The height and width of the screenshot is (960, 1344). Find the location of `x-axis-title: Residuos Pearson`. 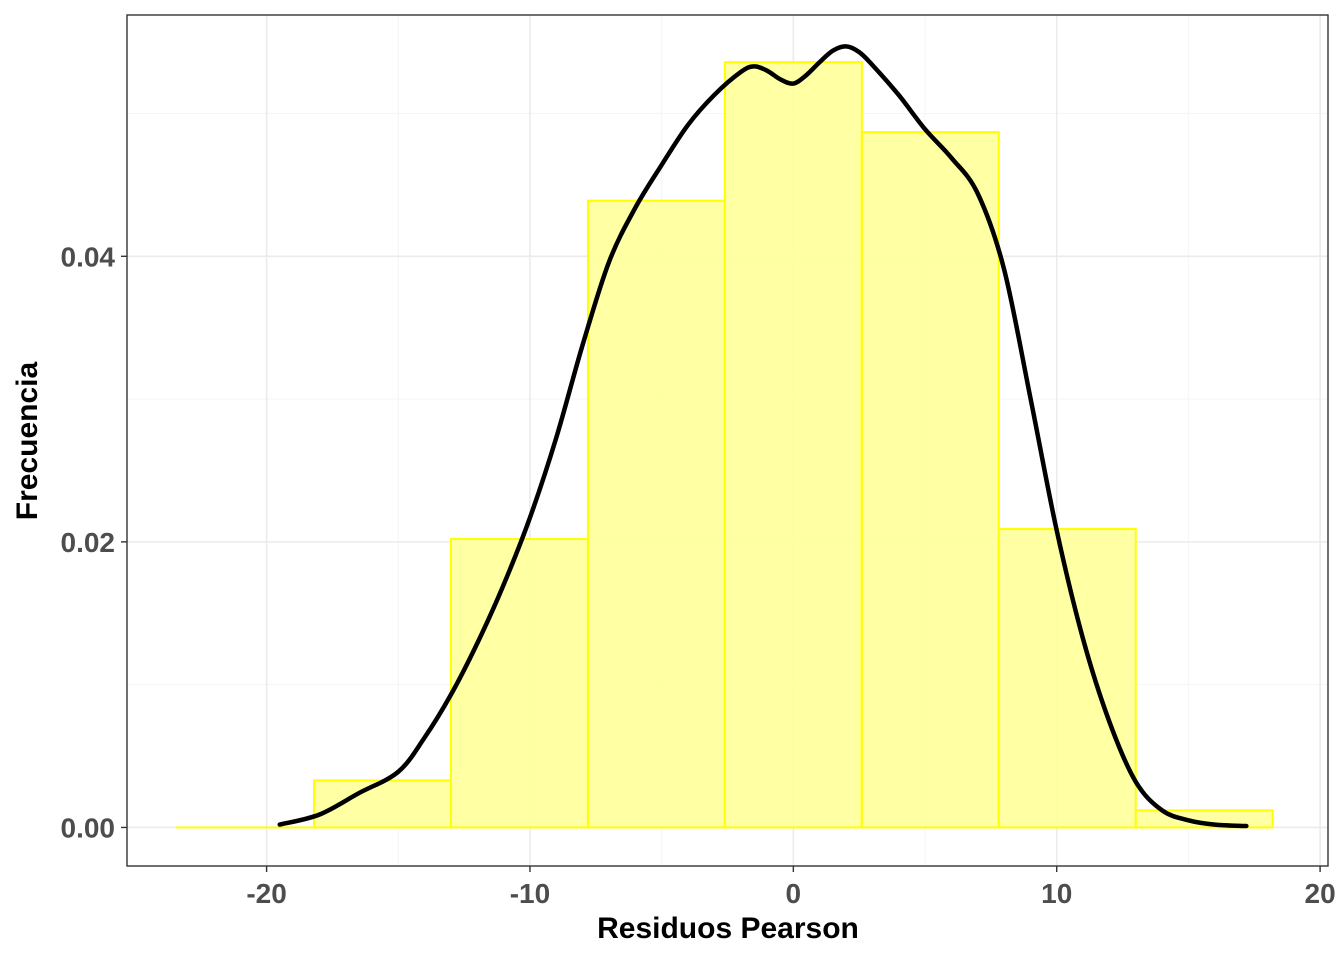

x-axis-title: Residuos Pearson is located at coordinates (728, 928).